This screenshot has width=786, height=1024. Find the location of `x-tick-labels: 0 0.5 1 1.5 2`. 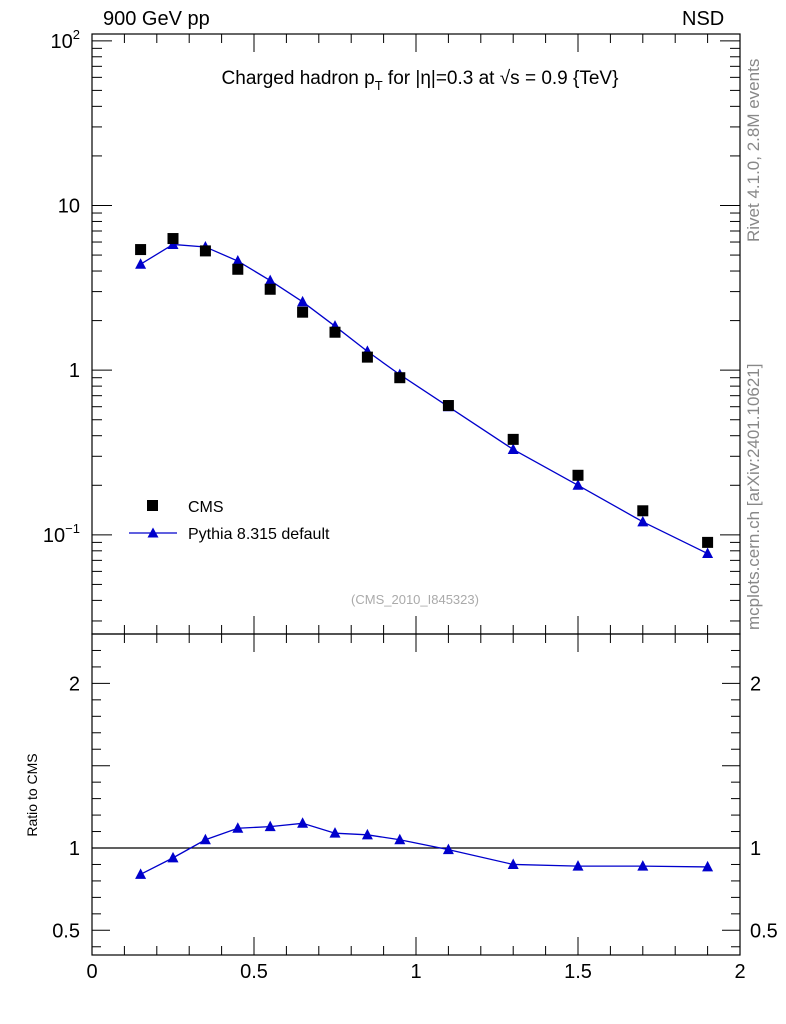

x-tick-labels: 0 0.5 1 1.5 2 is located at coordinates (415, 972).